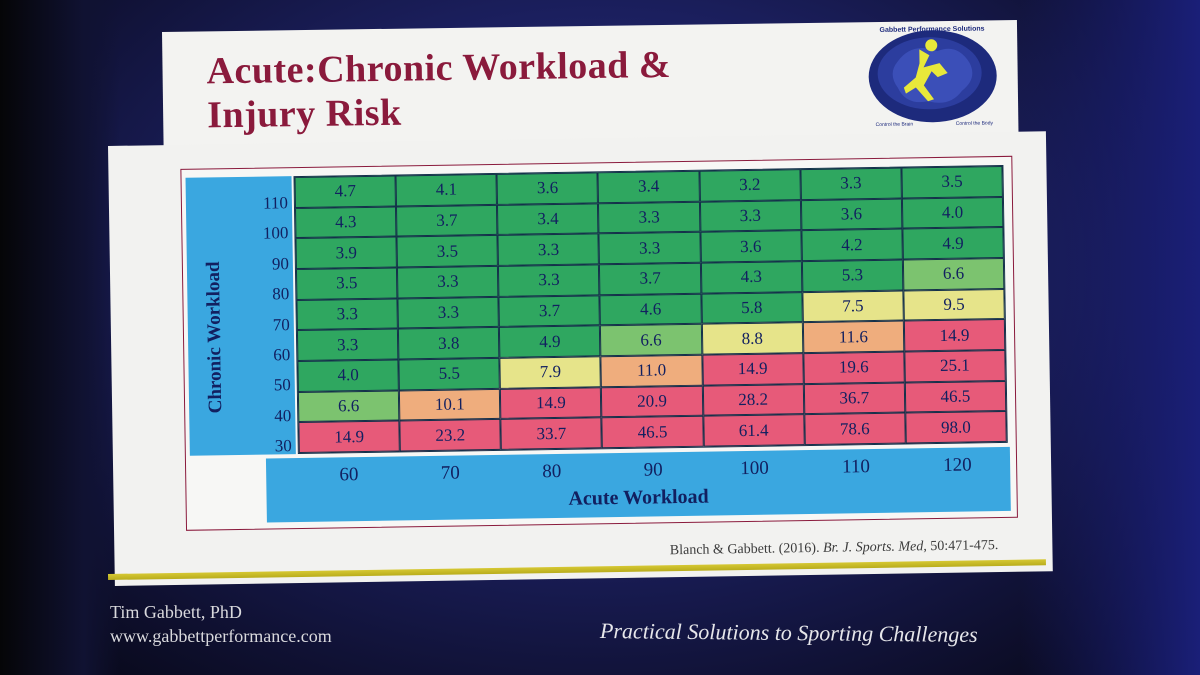  Describe the element at coordinates (550, 372) in the screenshot. I see `risk-cell: 7.9` at that location.